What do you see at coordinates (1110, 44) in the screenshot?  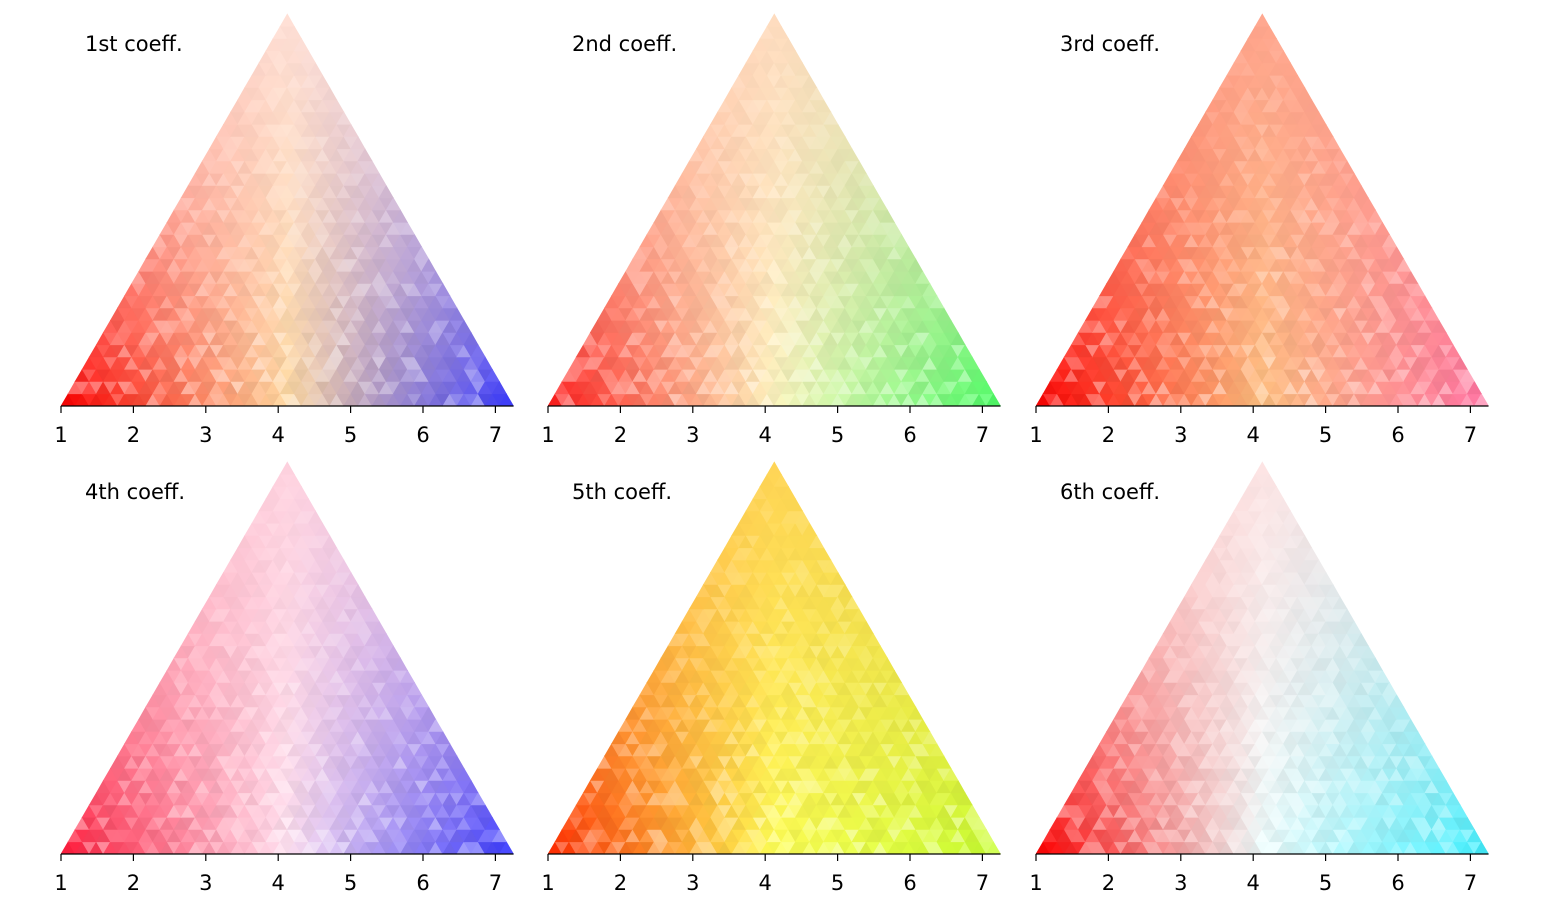 I see `panel-title: 3rd coeff.` at bounding box center [1110, 44].